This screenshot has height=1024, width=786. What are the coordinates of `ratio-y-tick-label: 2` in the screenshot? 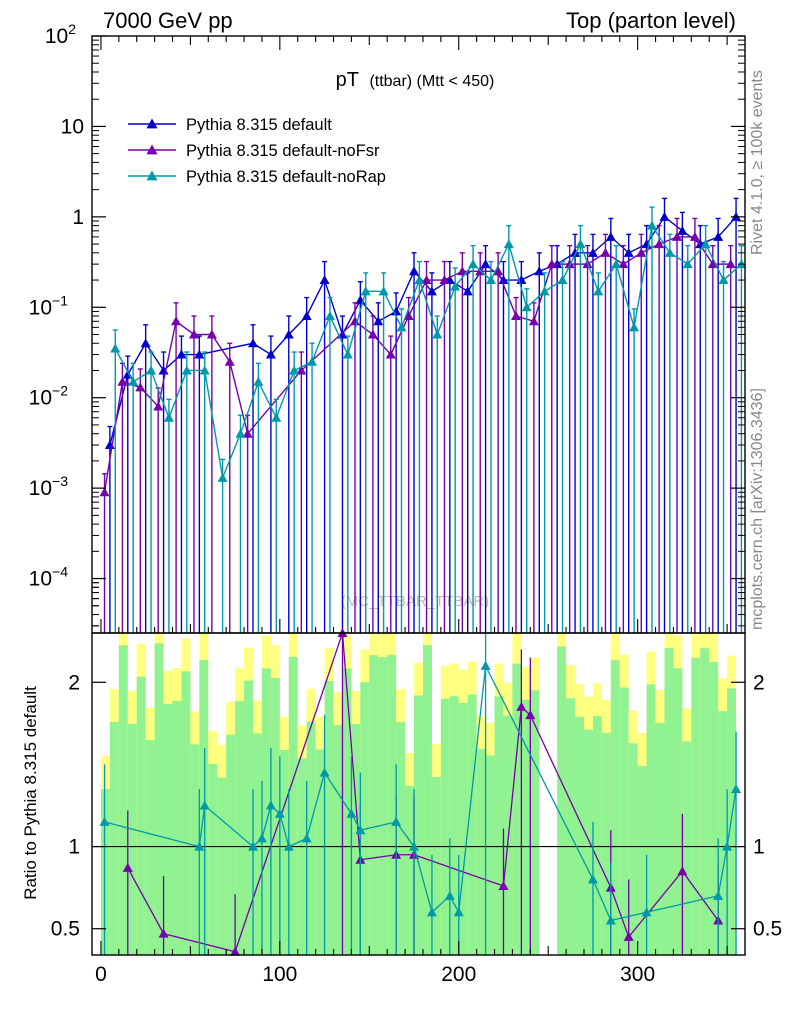 It's located at (74, 682).